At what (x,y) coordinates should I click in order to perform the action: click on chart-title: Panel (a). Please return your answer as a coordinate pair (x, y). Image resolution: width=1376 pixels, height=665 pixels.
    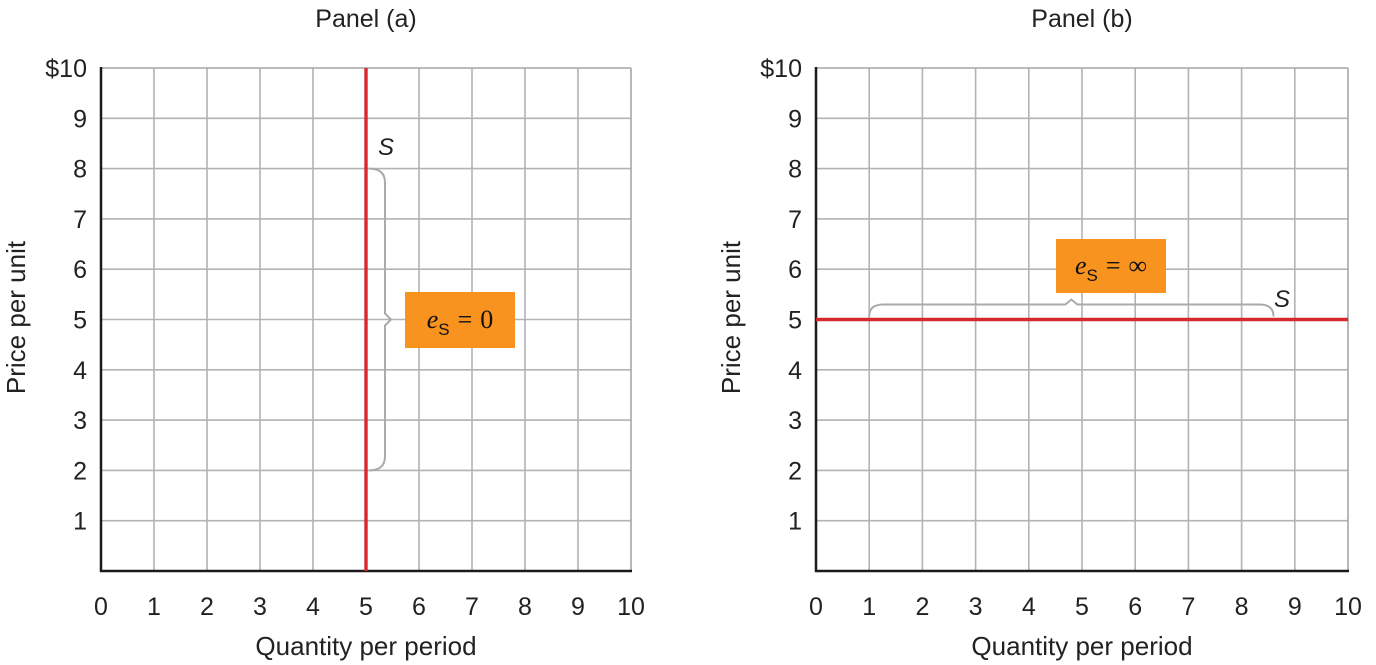
    Looking at the image, I should click on (365, 19).